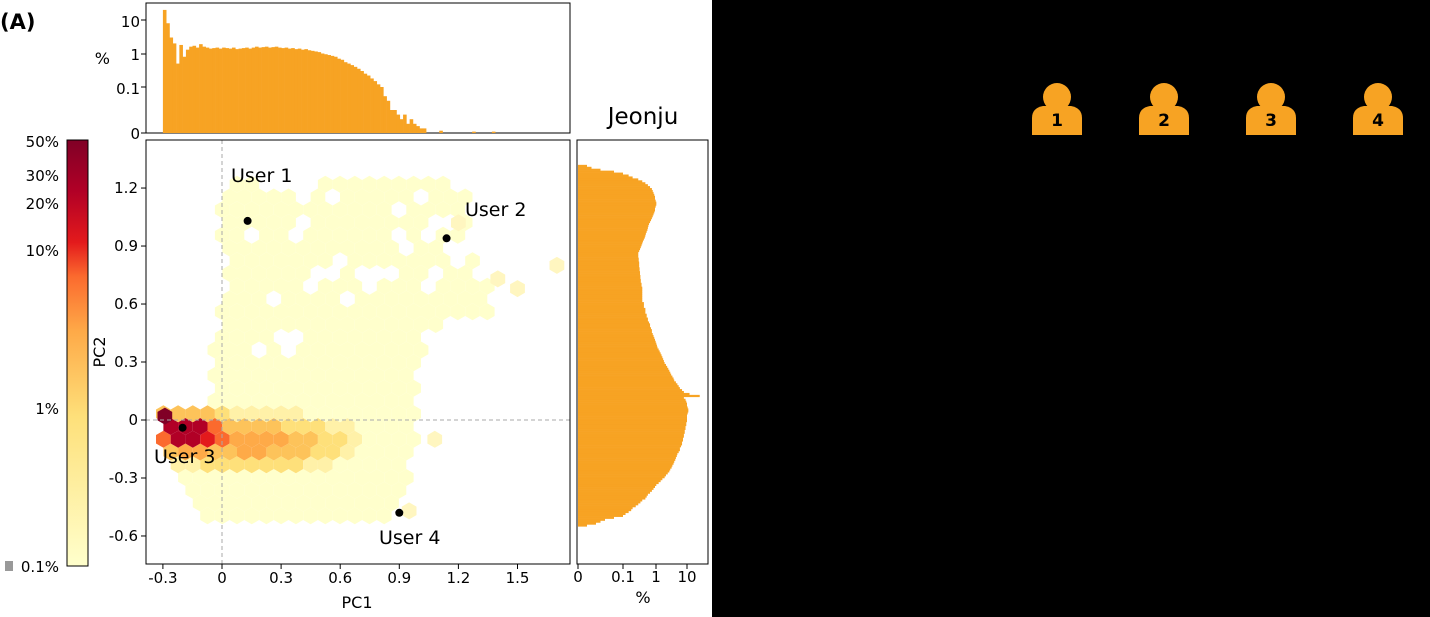  What do you see at coordinates (498, 279) in the screenshot?
I see `hex-outlier` at bounding box center [498, 279].